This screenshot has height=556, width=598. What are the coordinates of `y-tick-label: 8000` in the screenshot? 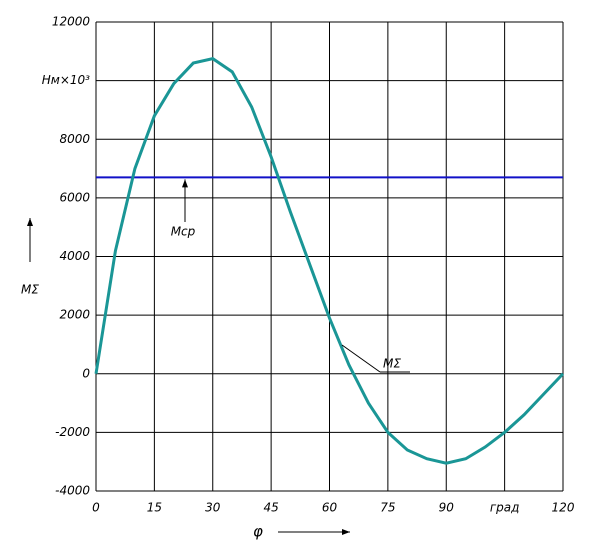 It's located at (74, 139).